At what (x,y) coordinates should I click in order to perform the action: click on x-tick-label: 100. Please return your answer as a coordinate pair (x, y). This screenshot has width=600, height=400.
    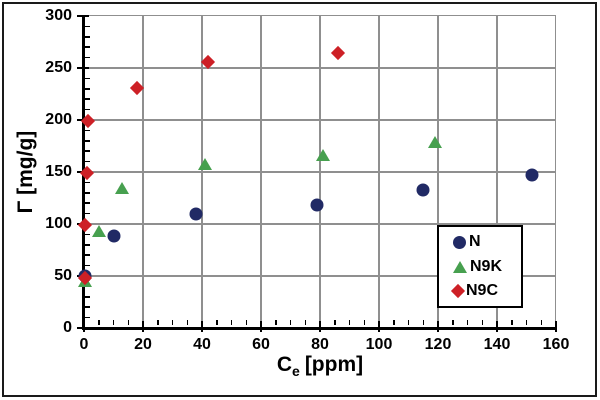
    Looking at the image, I should click on (379, 344).